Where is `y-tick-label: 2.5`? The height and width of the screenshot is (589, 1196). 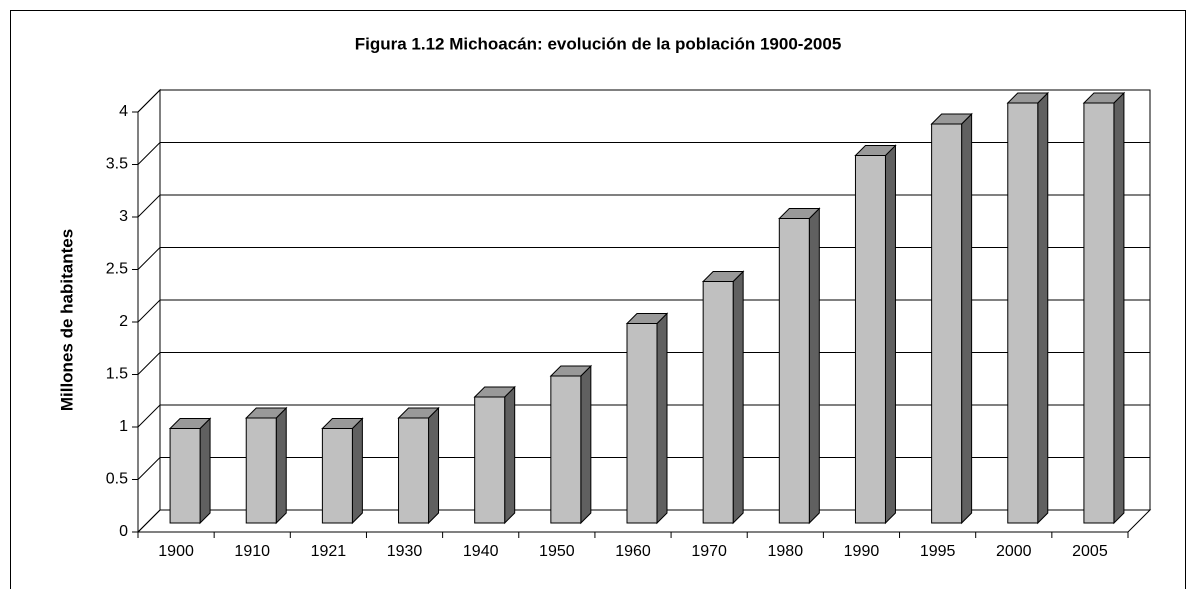 y-tick-label: 2.5 is located at coordinates (117, 269).